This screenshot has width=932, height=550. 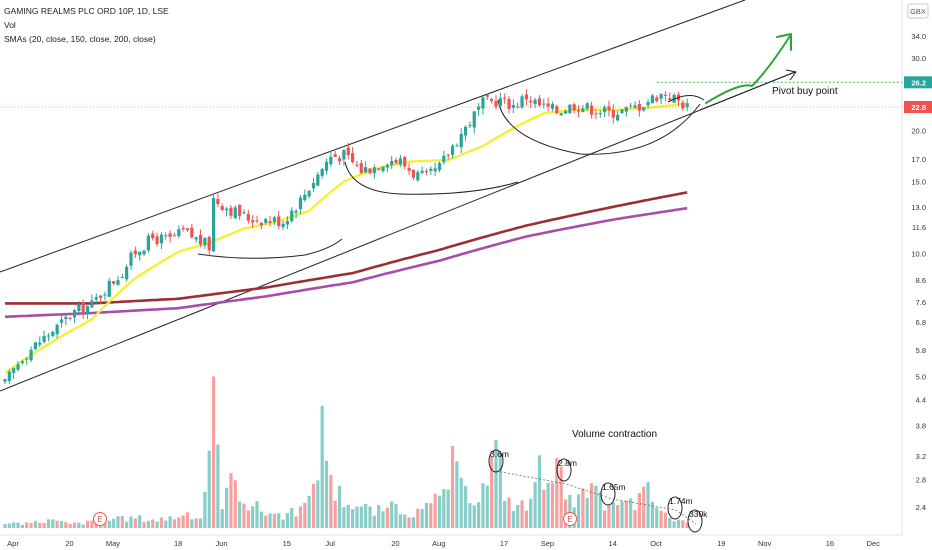 What do you see at coordinates (918, 130) in the screenshot?
I see `price-tick-label: 20.0` at bounding box center [918, 130].